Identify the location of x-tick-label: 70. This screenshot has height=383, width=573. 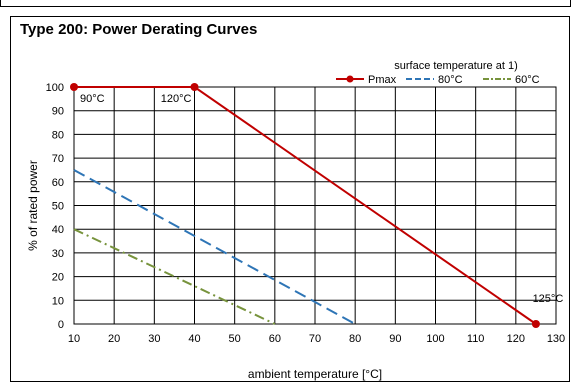
(315, 339).